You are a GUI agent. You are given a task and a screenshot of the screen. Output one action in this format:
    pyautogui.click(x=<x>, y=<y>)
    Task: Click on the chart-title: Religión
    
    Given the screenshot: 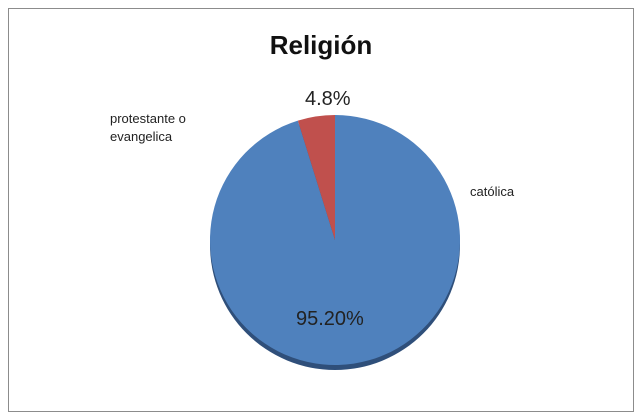 What is the action you would take?
    pyautogui.click(x=321, y=45)
    